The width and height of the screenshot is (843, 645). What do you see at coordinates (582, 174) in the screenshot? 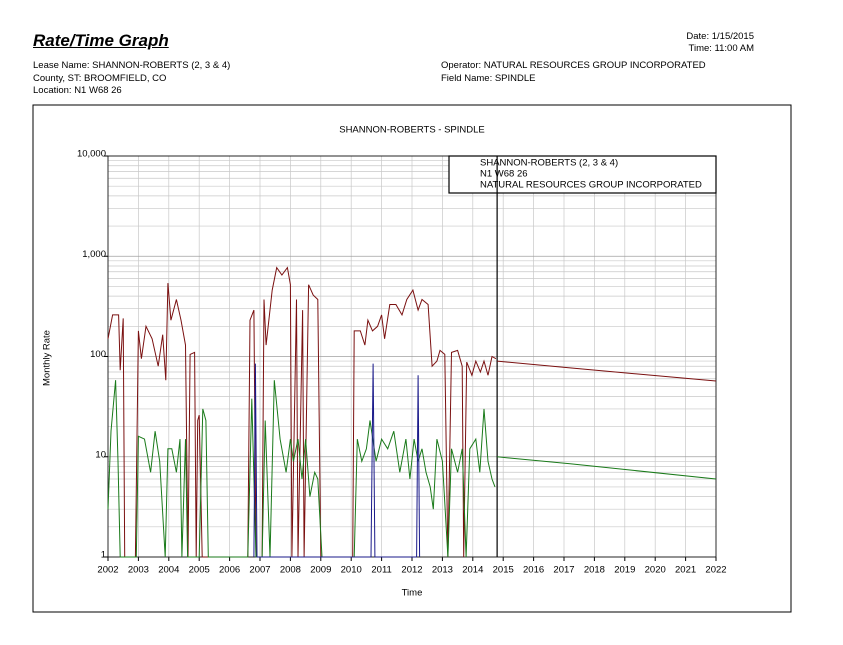
I see `legend-box` at bounding box center [582, 174].